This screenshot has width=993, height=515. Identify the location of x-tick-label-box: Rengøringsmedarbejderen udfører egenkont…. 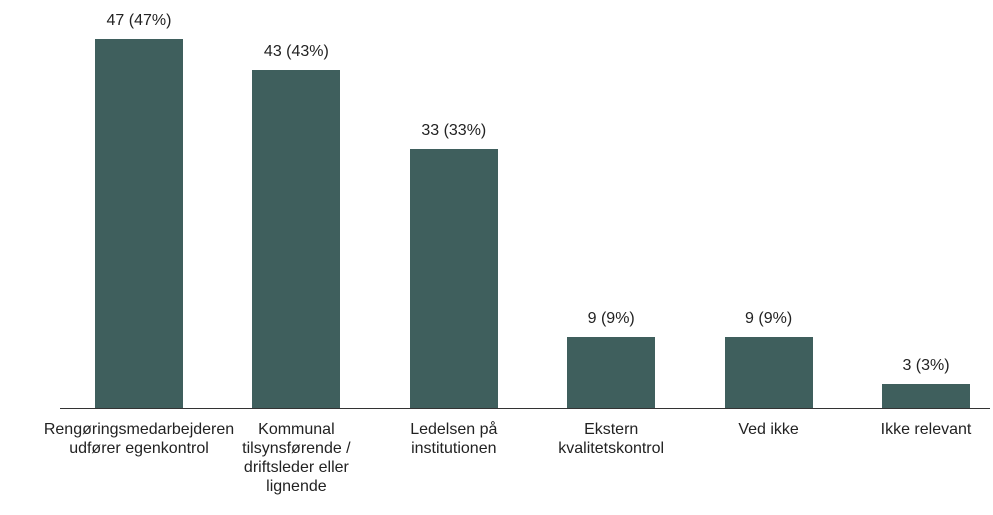
(139, 439).